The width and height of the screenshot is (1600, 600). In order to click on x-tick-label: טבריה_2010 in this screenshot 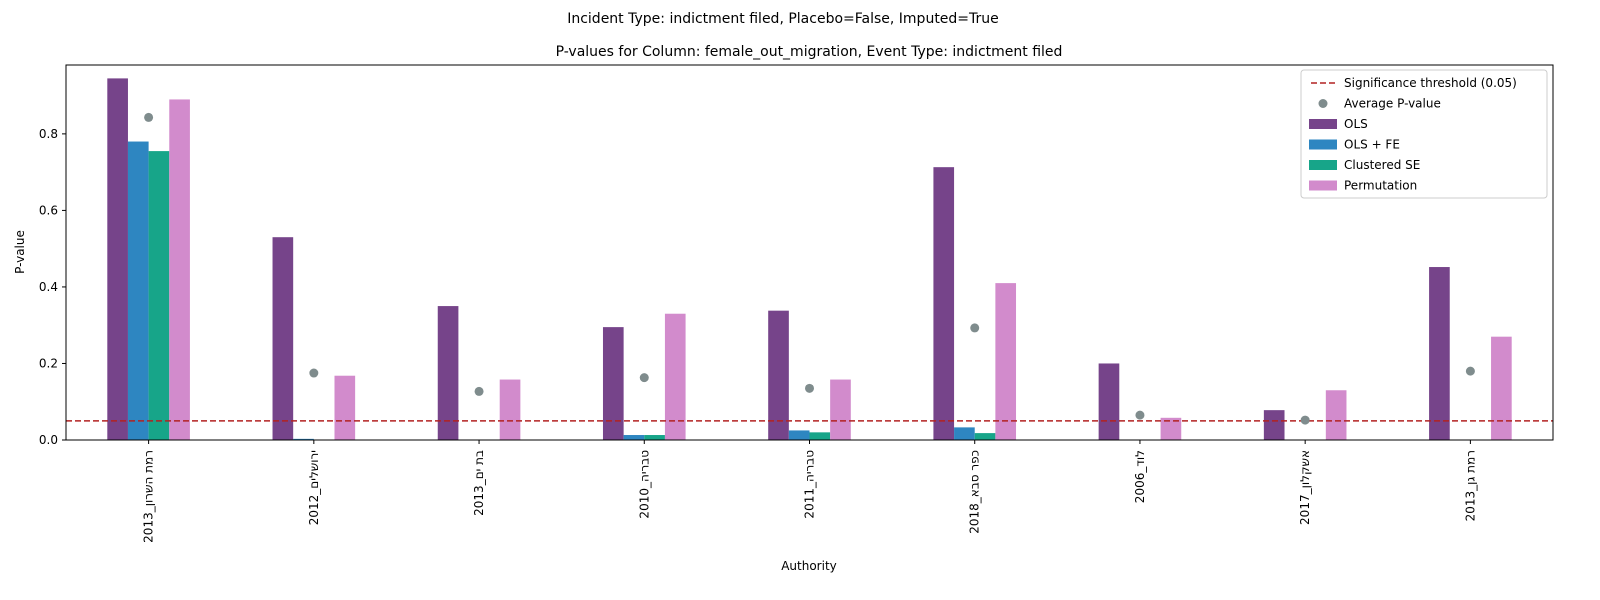, I will do `click(644, 484)`.